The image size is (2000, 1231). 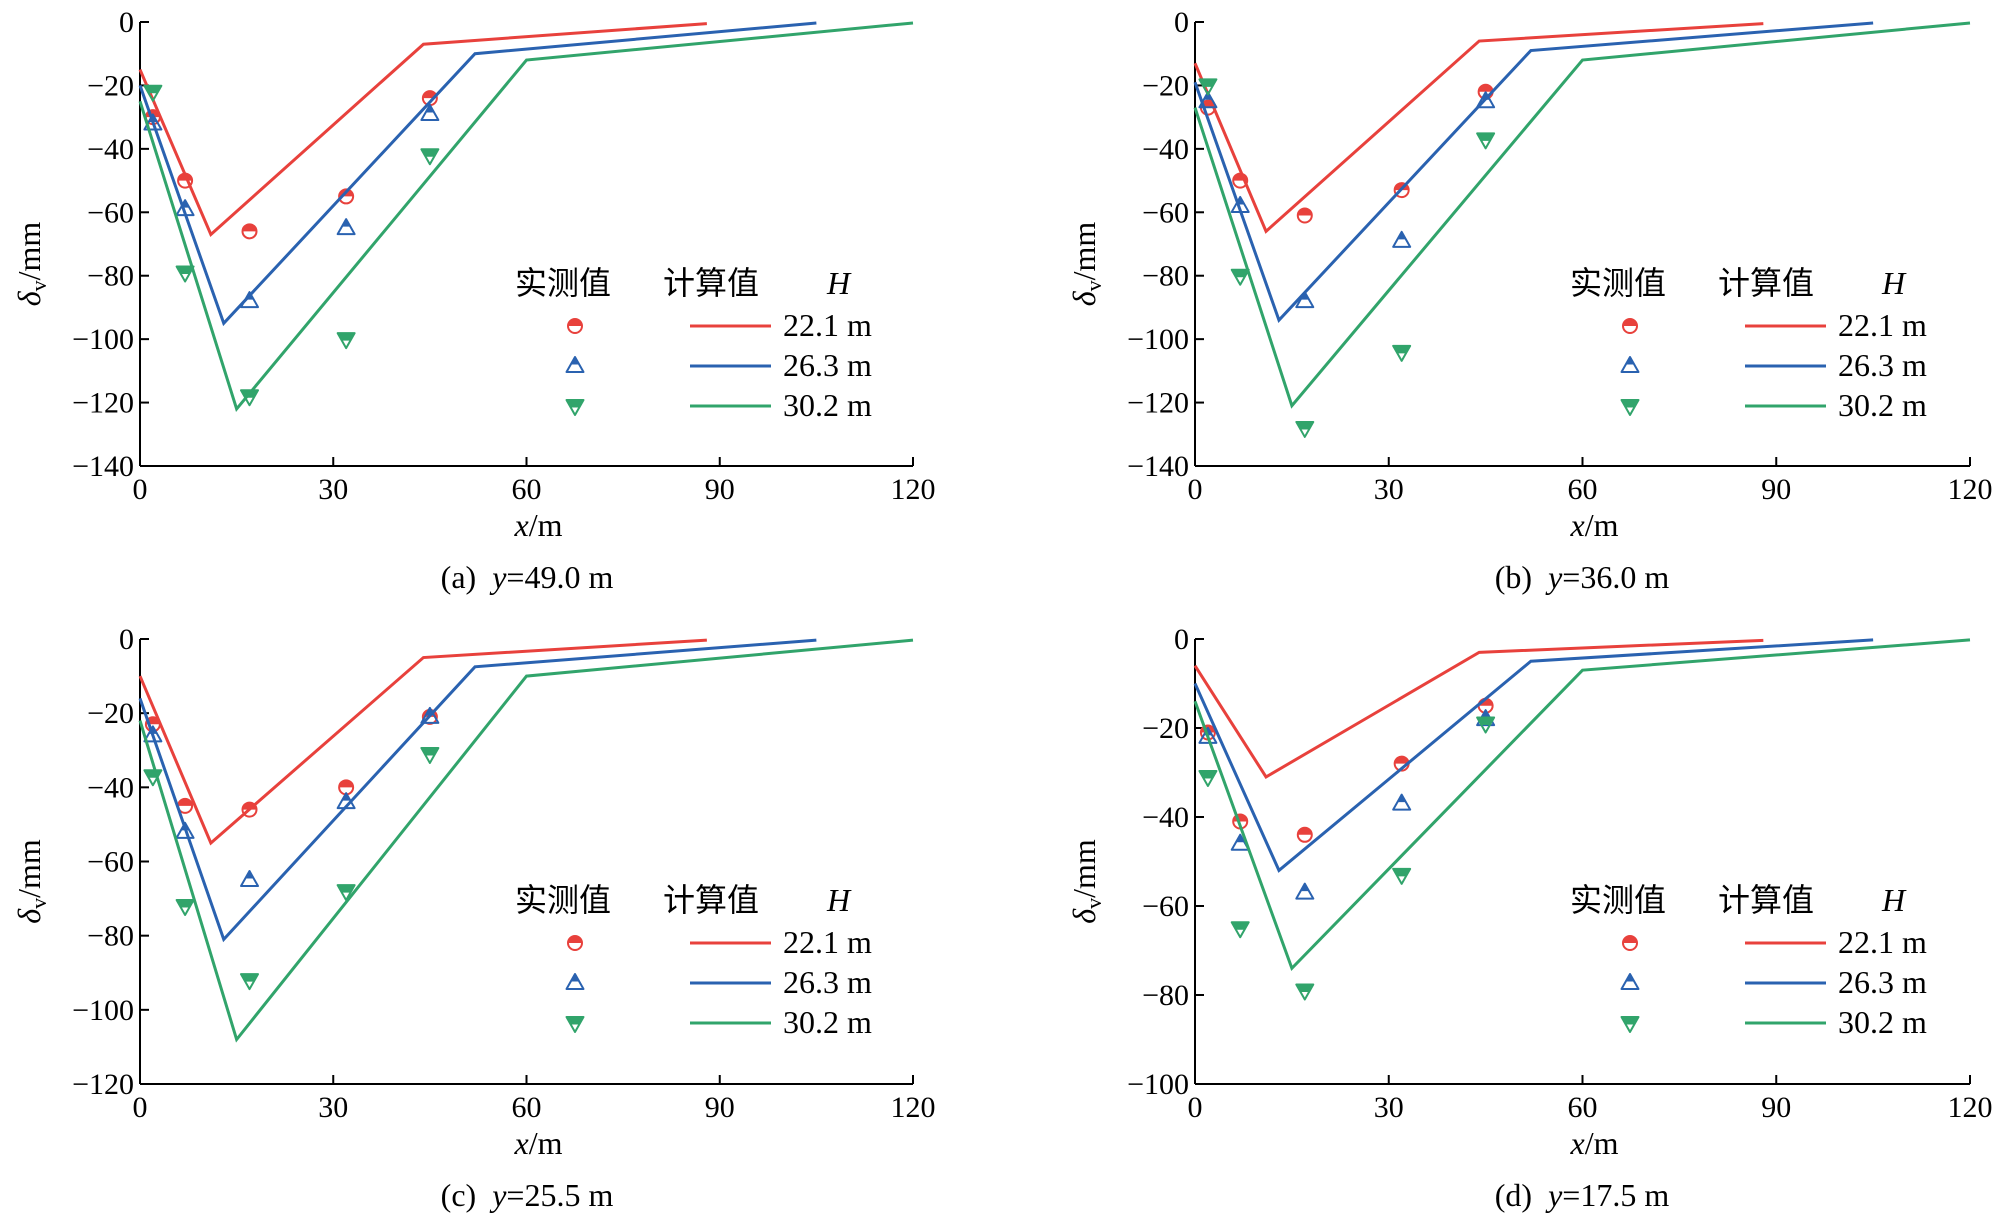 What do you see at coordinates (1577, 525) in the screenshot?
I see `x-axis-var: x` at bounding box center [1577, 525].